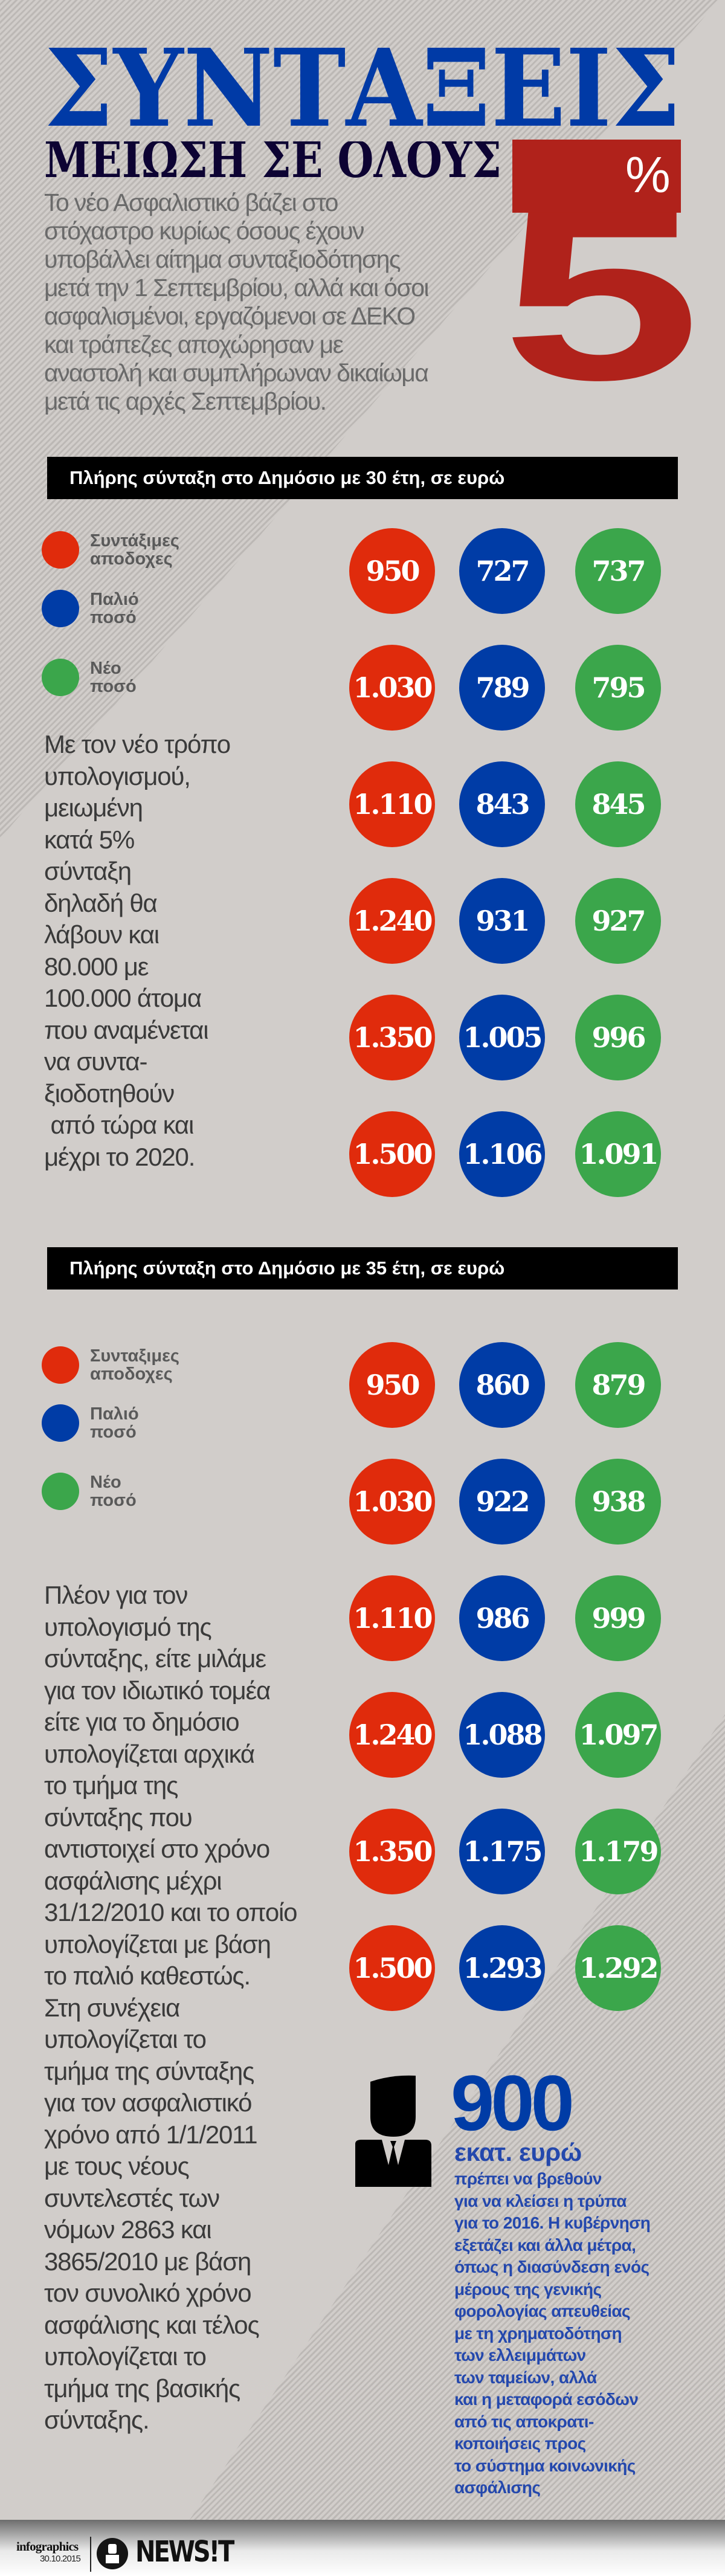  I want to click on value-circle-green: 996, so click(618, 1038).